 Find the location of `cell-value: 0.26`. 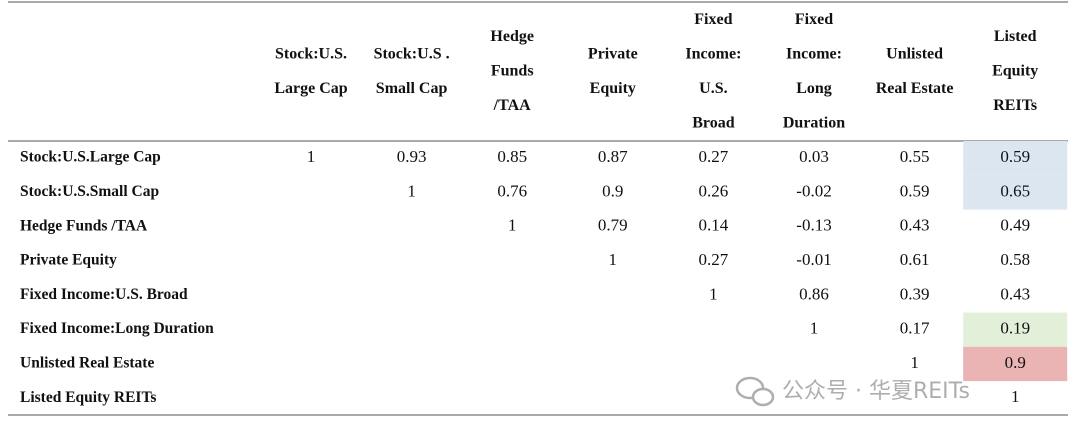

cell-value: 0.26 is located at coordinates (714, 190).